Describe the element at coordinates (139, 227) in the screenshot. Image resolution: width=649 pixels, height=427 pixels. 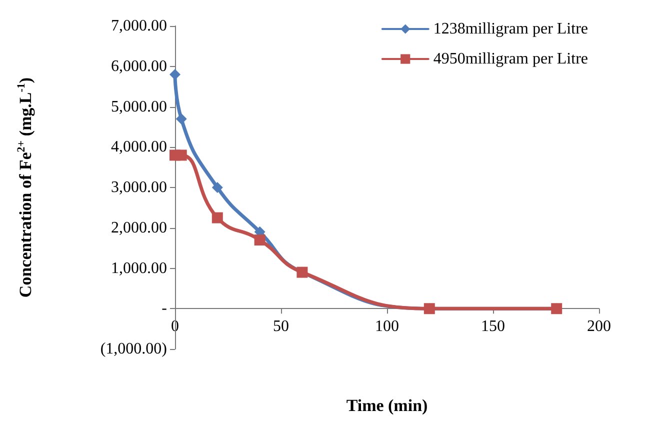
I see `y-tick-label: 2,000.00` at that location.